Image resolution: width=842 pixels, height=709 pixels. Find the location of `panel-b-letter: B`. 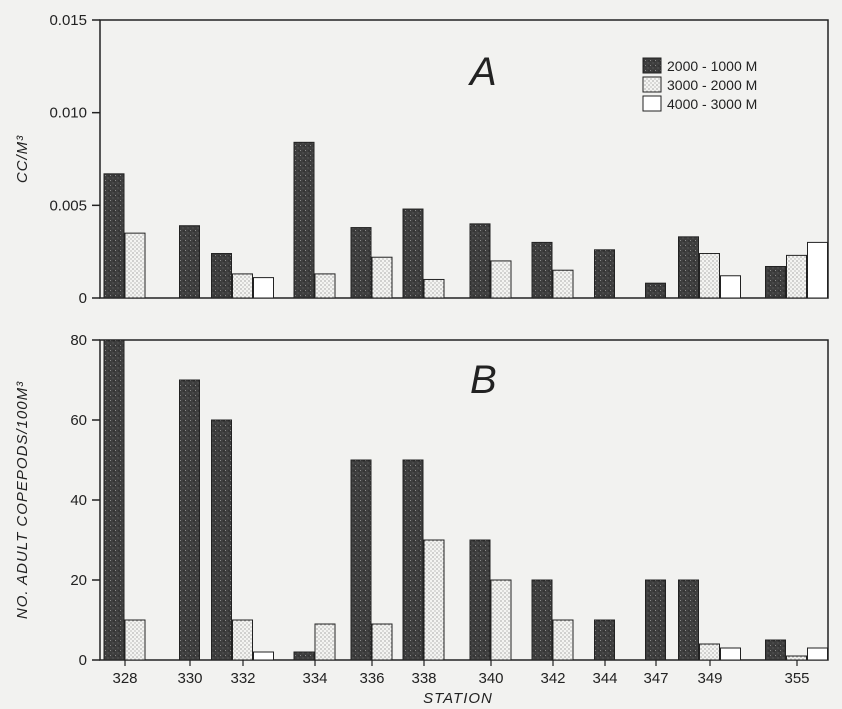

panel-b-letter: B is located at coordinates (483, 380).